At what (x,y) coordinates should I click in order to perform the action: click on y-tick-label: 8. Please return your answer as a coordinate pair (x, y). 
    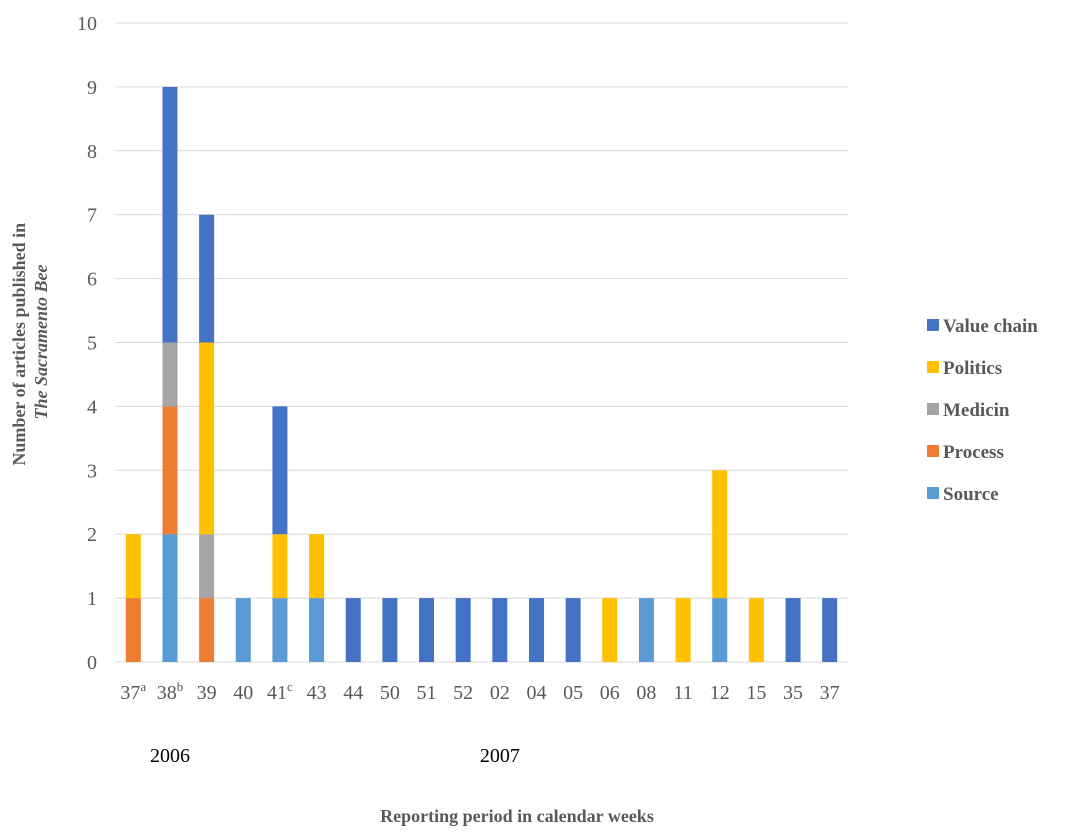
    Looking at the image, I should click on (92, 152).